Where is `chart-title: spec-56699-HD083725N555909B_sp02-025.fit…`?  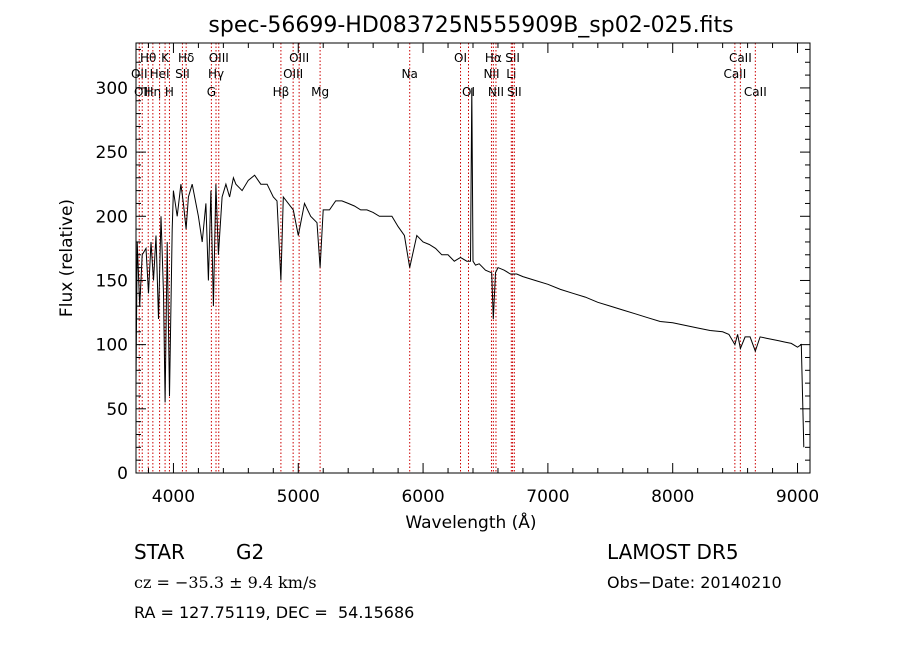
chart-title: spec-56699-HD083725N555909B_sp02-025.fit… is located at coordinates (470, 25).